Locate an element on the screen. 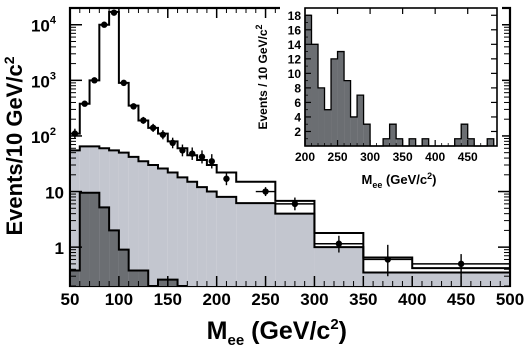 The height and width of the screenshot is (345, 532). inset-y-tick-label: 14 is located at coordinates (295, 45).